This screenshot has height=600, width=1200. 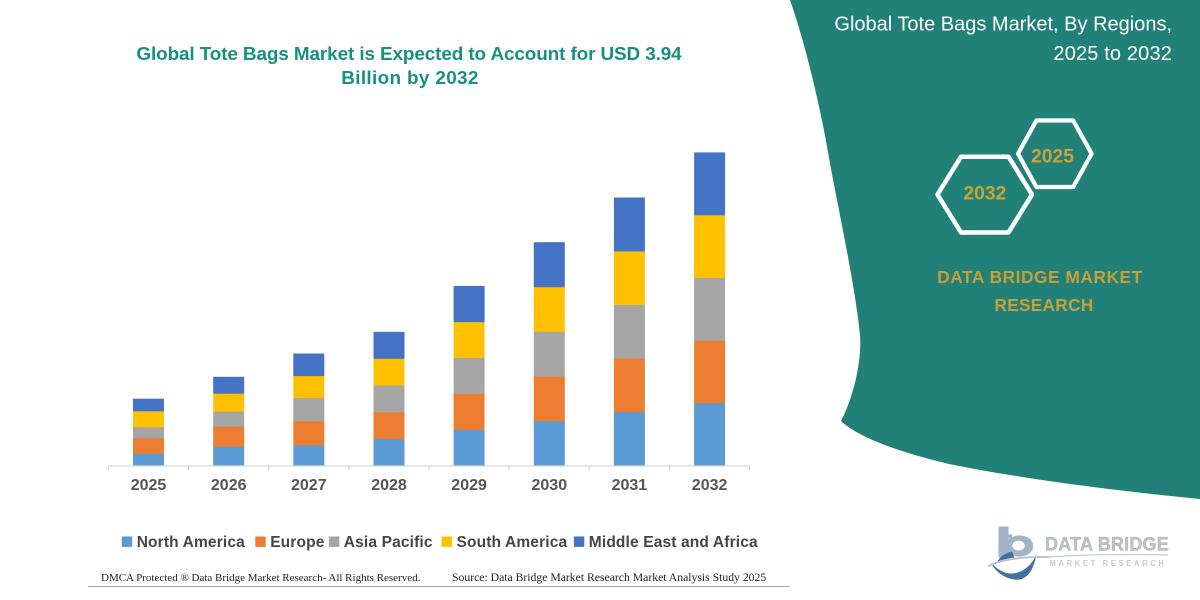 What do you see at coordinates (1003, 25) in the screenshot?
I see `svg-text:Global Tote Bags Market, By Re: Global Tote Bags Market, By Regions,` at bounding box center [1003, 25].